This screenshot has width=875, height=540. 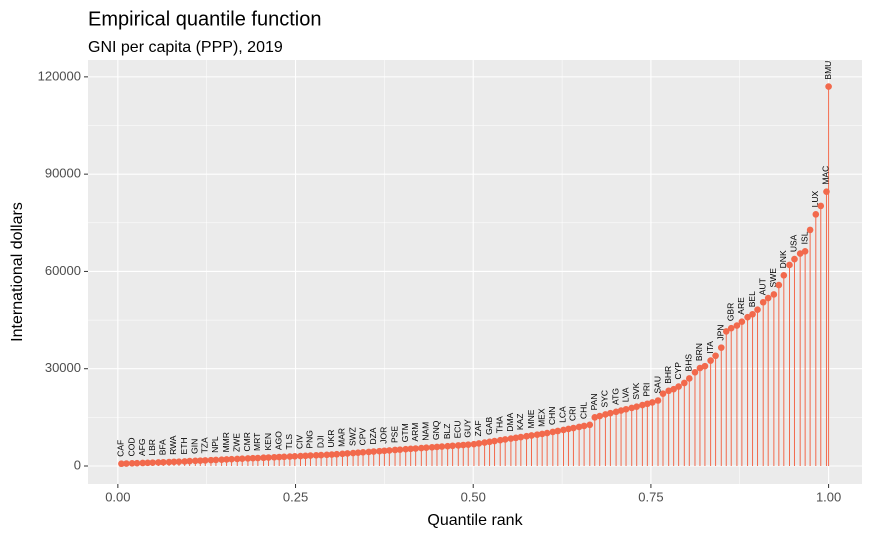 What do you see at coordinates (426, 431) in the screenshot?
I see `point-label: NAM` at bounding box center [426, 431].